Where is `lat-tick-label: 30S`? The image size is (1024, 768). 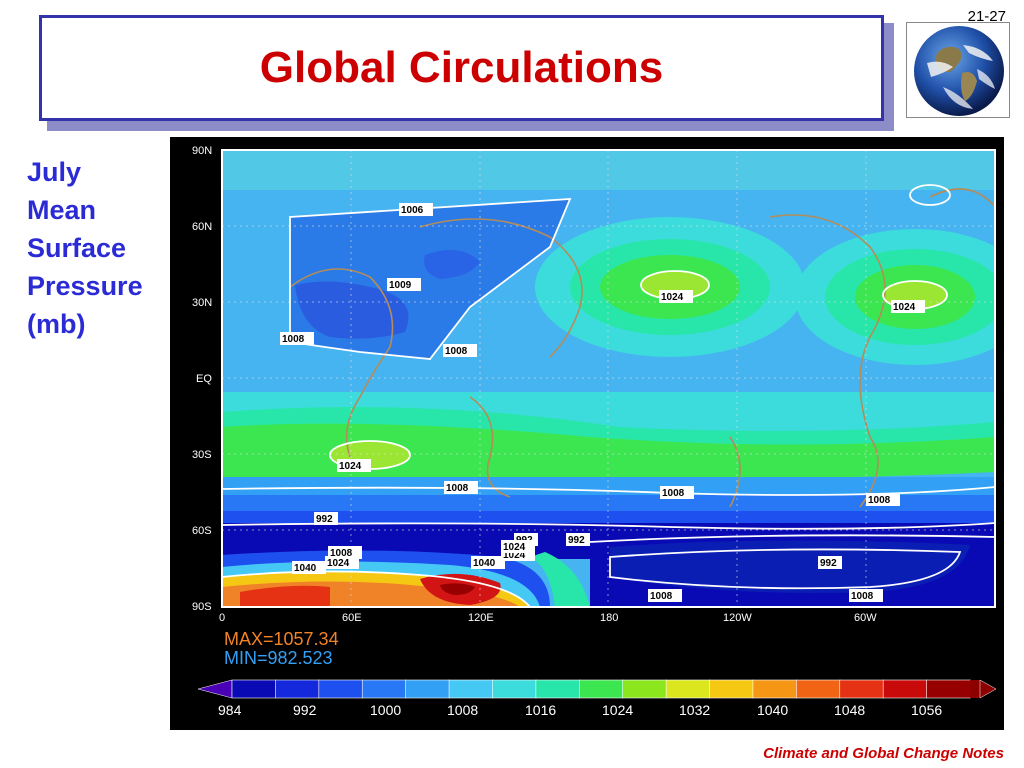 lat-tick-label: 30S is located at coordinates (202, 455).